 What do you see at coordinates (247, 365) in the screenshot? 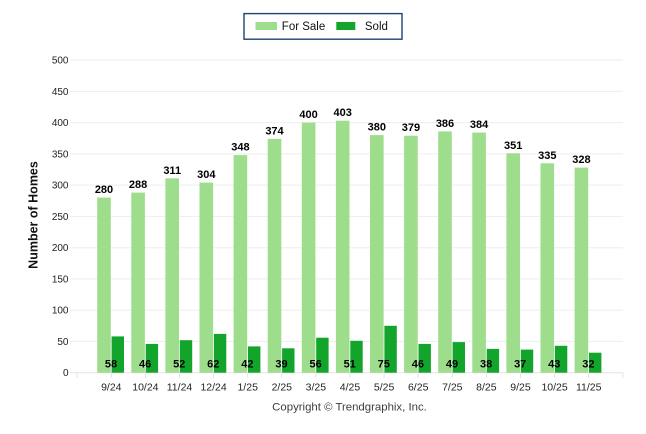
I see `svg-text: 42` at bounding box center [247, 365].